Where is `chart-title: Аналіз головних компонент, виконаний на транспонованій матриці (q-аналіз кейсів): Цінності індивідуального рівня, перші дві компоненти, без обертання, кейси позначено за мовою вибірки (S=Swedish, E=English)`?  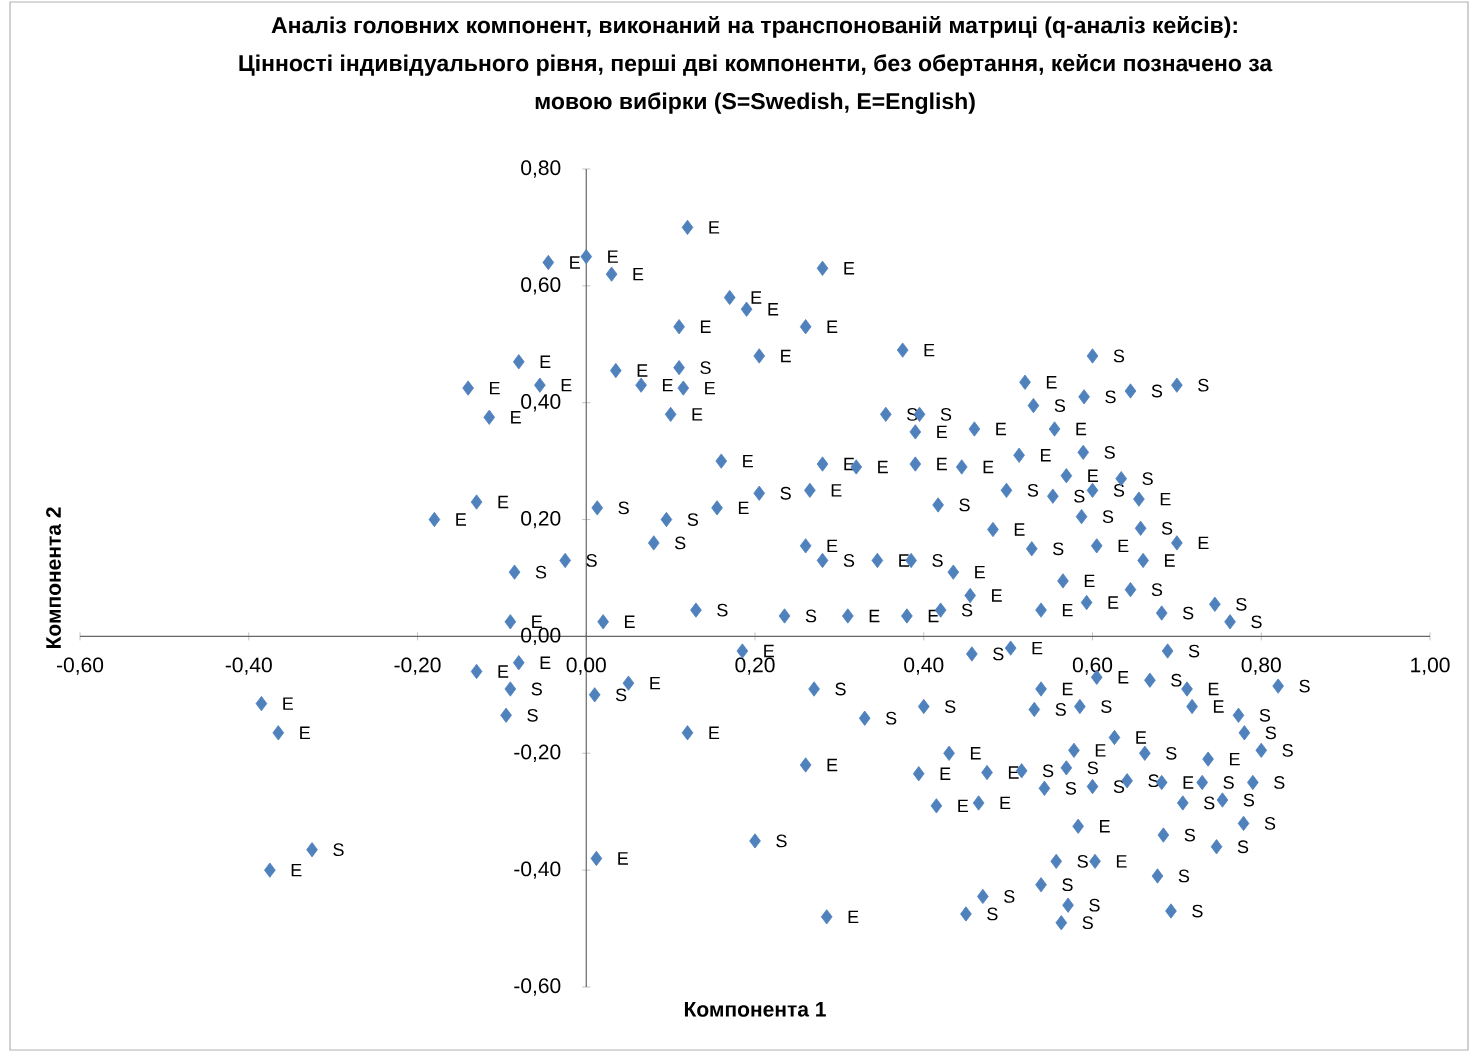
chart-title: Аналіз головних компонент, виконаний на транспонованій матриці (q-аналіз кейсів): Цінності індивідуального рівня, перші дві компоненти, без обертання, кейси позначено за мовою вибірки (S=Swedish, E=English) is located at coordinates (756, 65).